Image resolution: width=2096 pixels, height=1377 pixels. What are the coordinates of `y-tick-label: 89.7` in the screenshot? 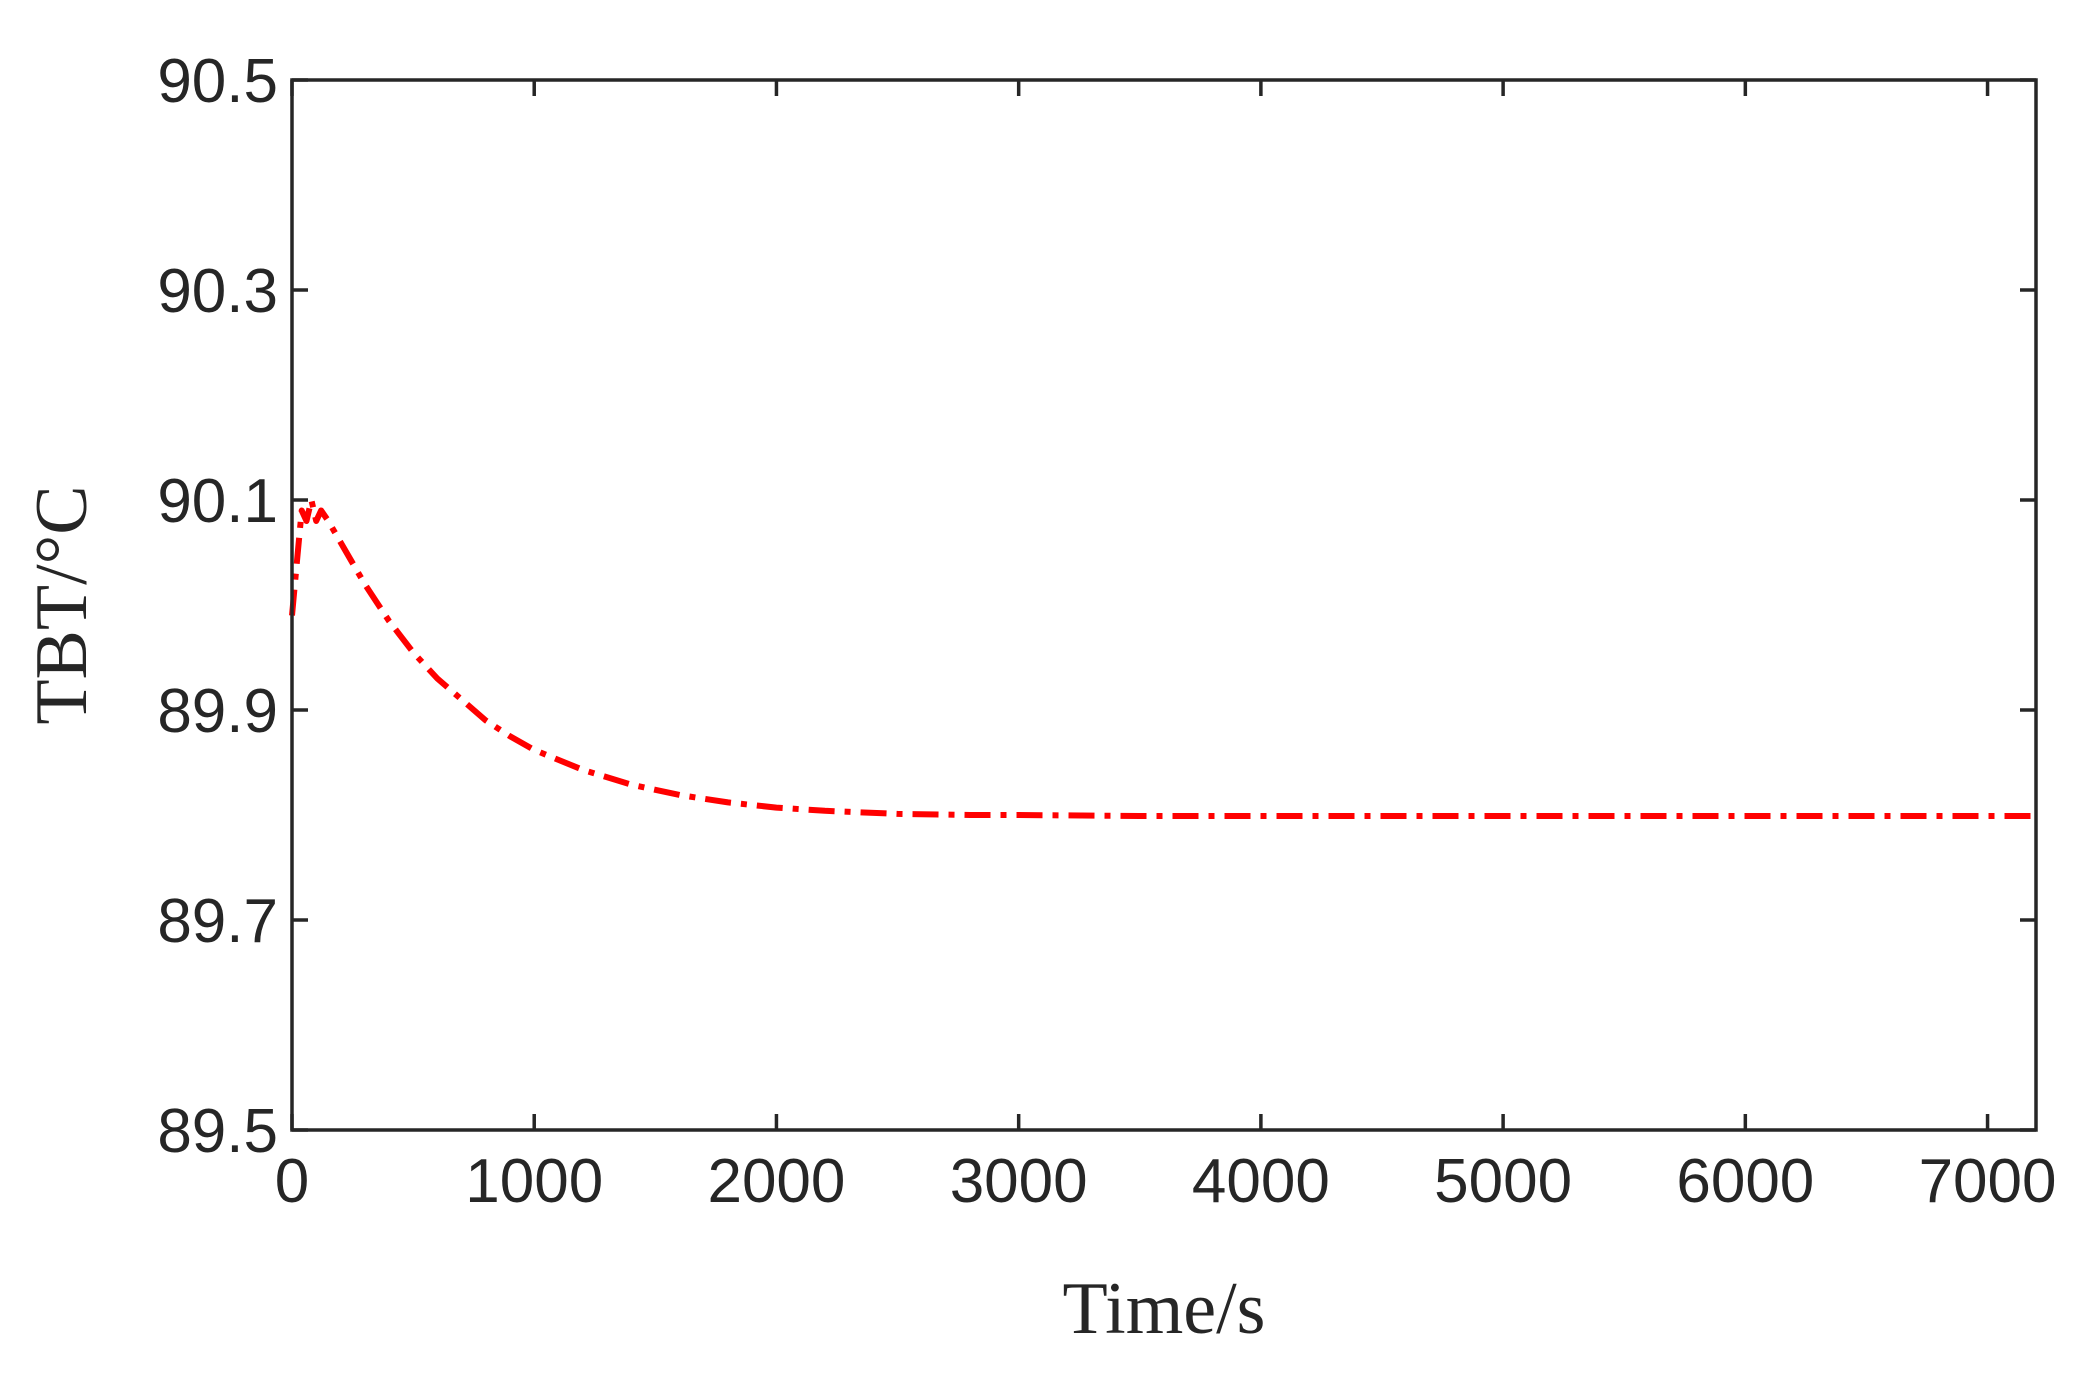 It's located at (217, 921).